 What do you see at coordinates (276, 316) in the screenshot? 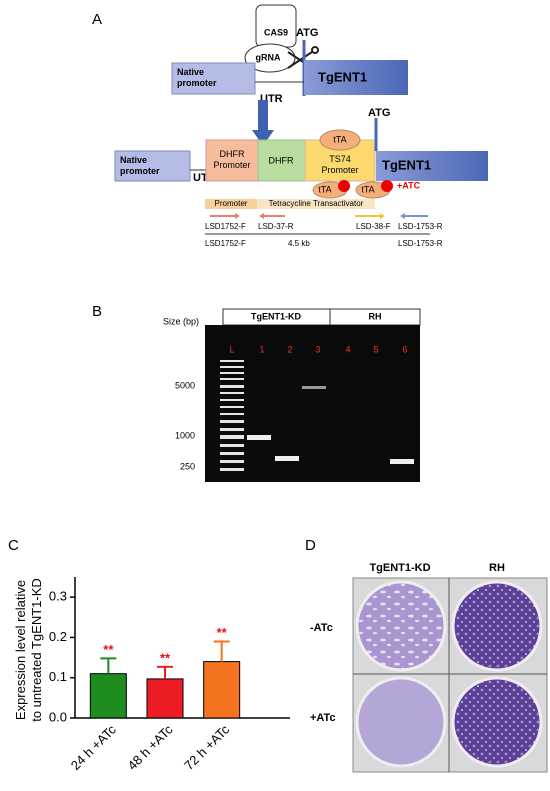
I see `group: TgENT1-KD` at bounding box center [276, 316].